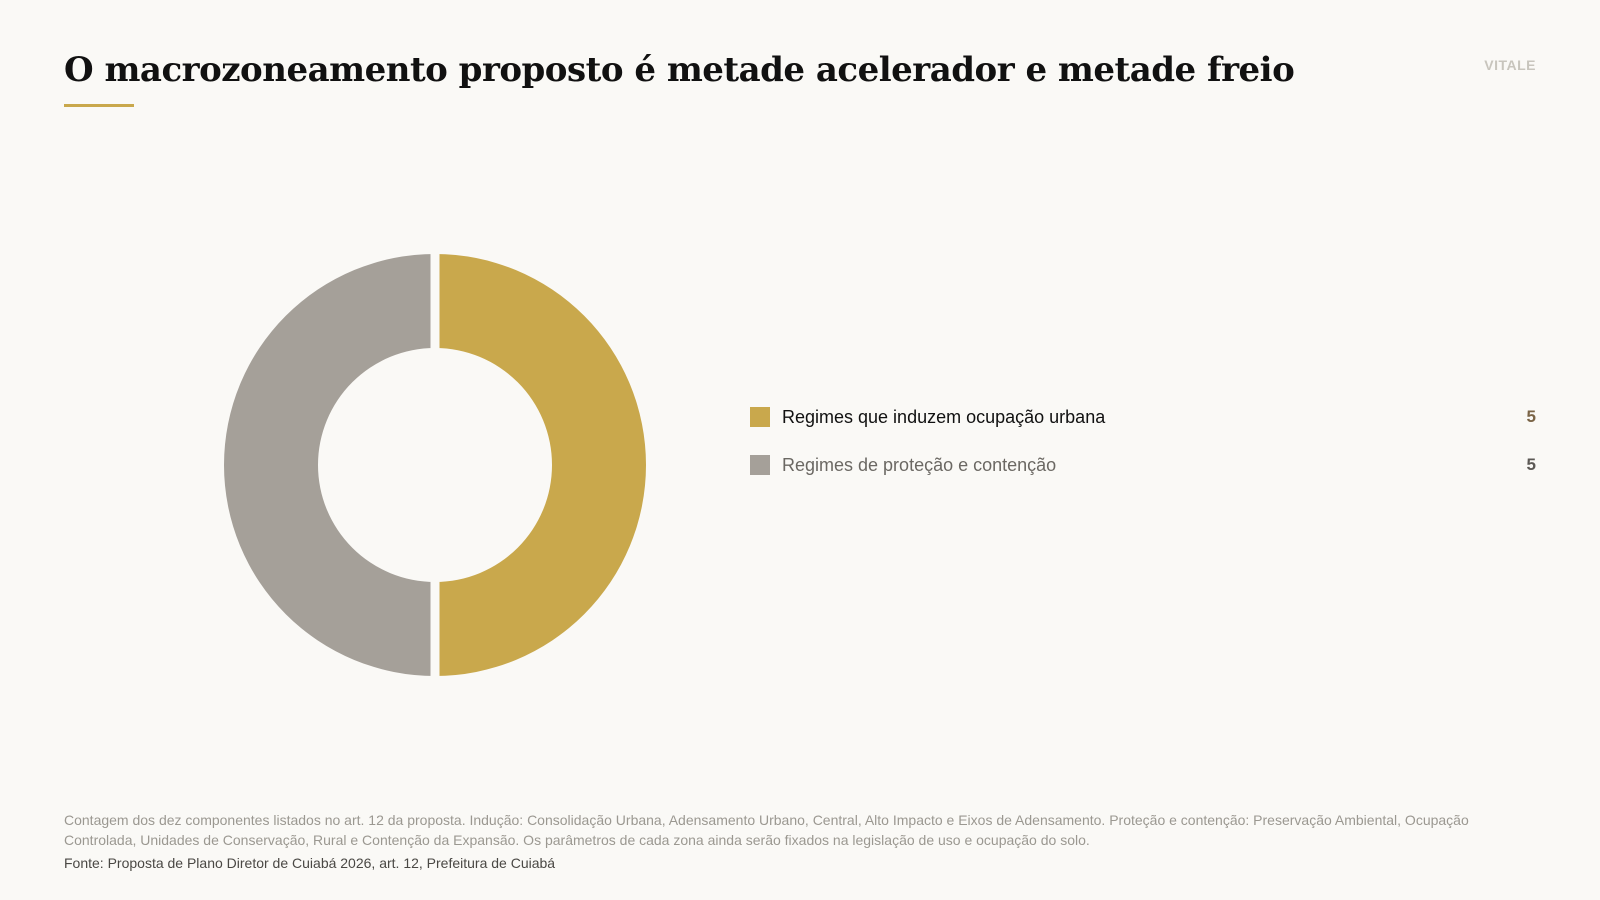  Describe the element at coordinates (1531, 416) in the screenshot. I see `legend-value-inducao: 5` at that location.